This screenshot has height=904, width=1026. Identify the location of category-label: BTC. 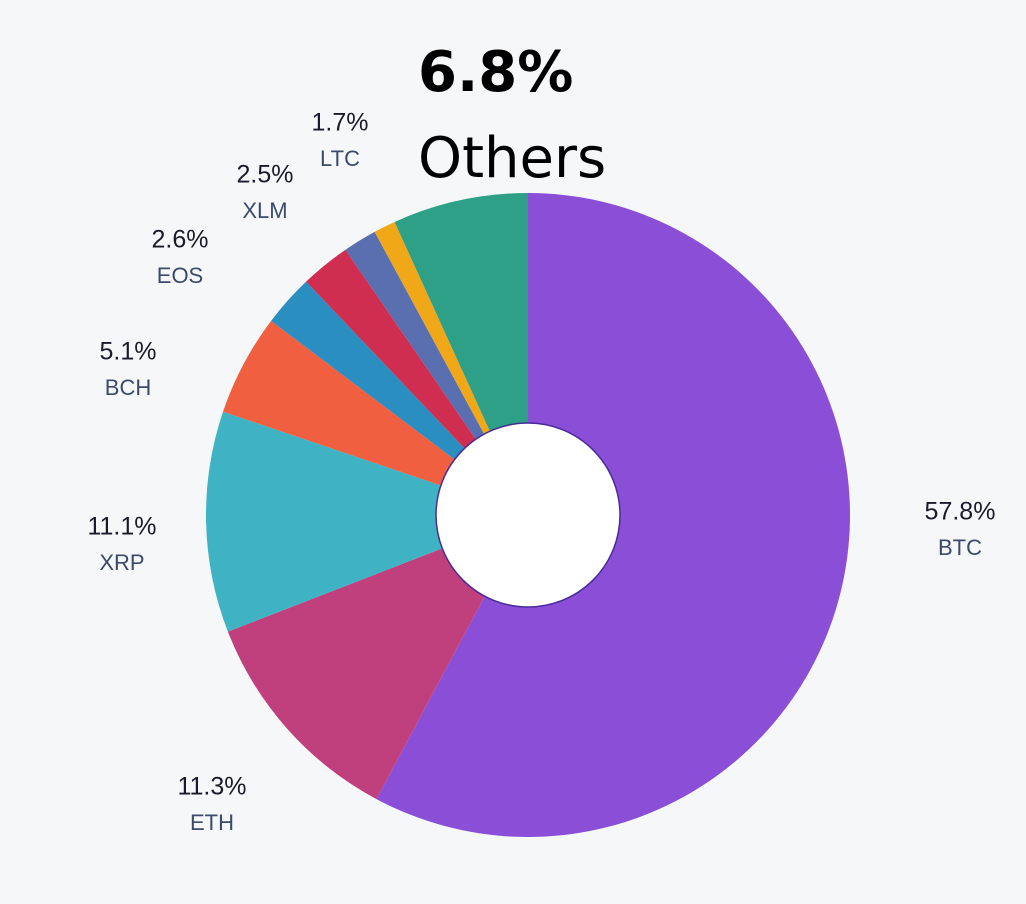
(960, 547).